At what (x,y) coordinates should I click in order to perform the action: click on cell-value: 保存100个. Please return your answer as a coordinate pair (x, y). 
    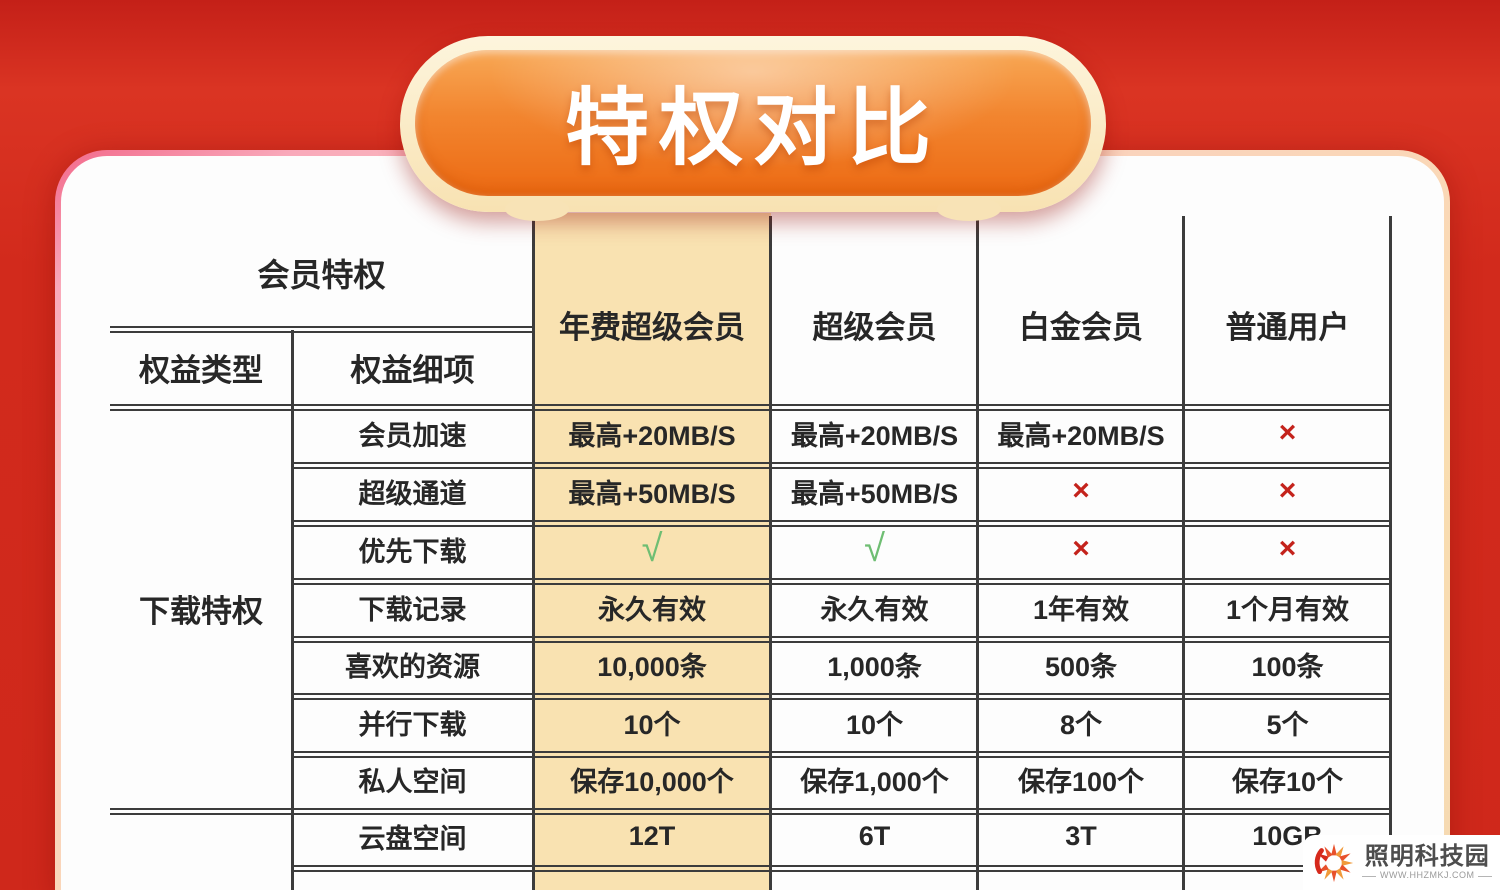
    Looking at the image, I should click on (1081, 782).